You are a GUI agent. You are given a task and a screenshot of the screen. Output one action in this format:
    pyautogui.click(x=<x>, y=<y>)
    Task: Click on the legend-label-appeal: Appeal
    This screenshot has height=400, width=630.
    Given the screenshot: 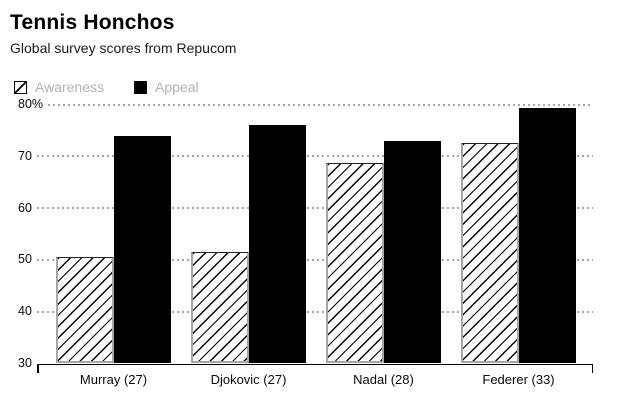 What is the action you would take?
    pyautogui.click(x=177, y=87)
    